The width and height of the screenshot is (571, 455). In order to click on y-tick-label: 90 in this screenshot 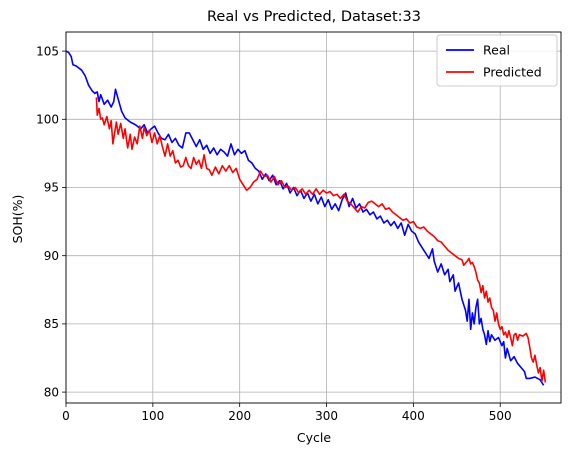, I will do `click(51, 256)`.